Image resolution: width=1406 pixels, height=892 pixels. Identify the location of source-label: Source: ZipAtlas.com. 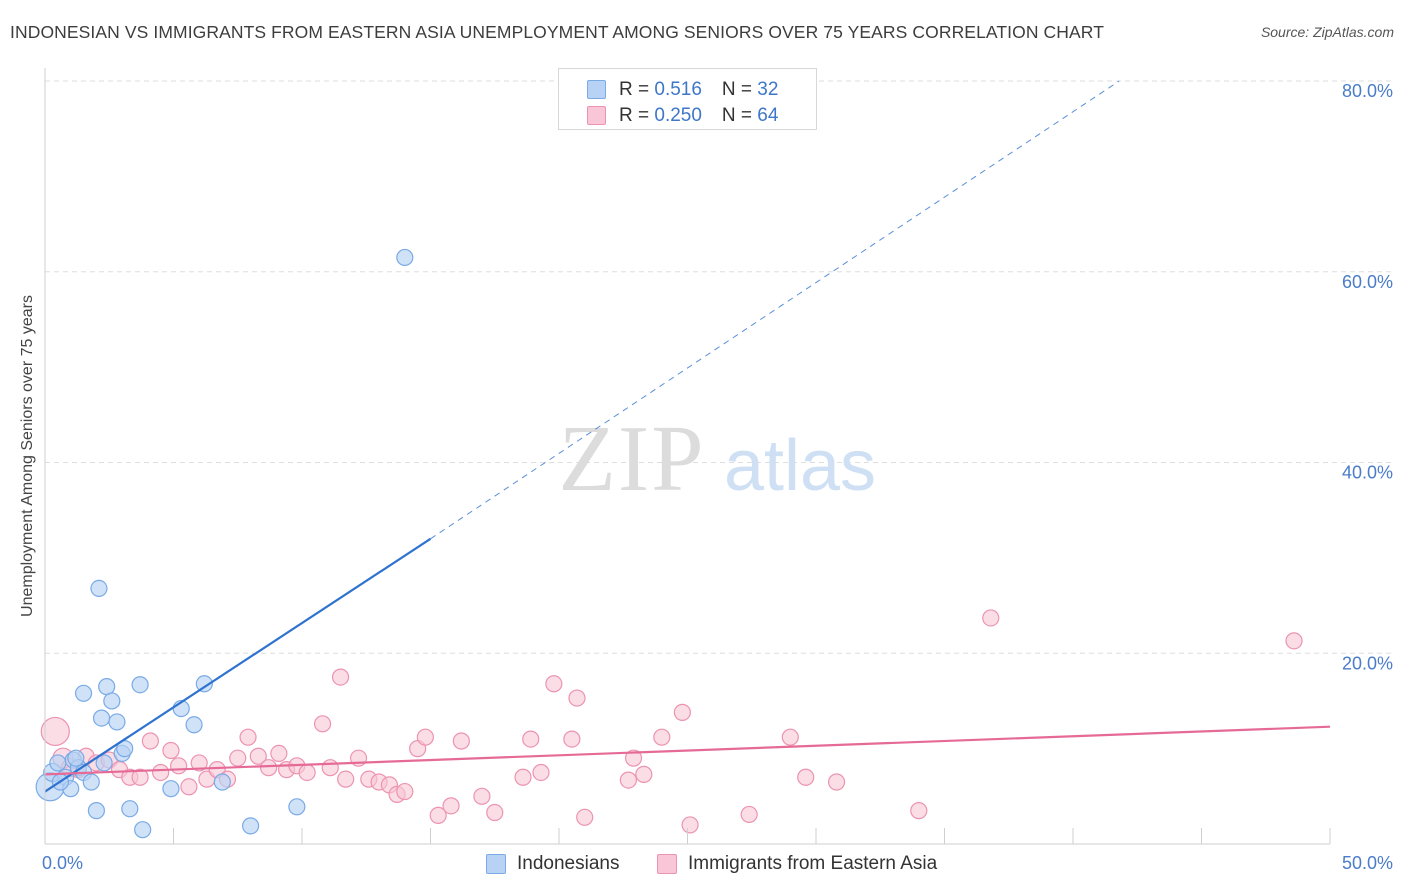
(1327, 32).